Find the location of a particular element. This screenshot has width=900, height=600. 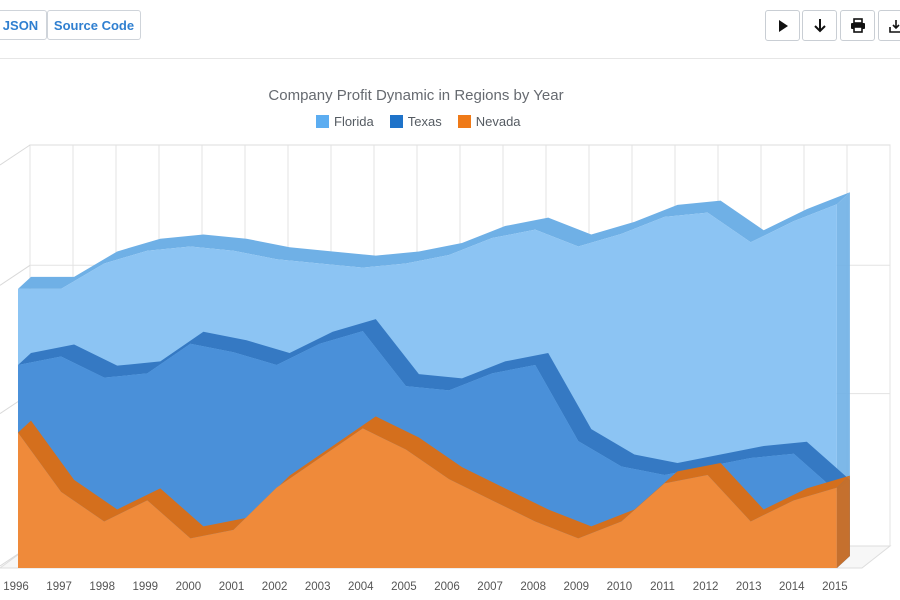

legend-item-florida: Florida is located at coordinates (345, 121).